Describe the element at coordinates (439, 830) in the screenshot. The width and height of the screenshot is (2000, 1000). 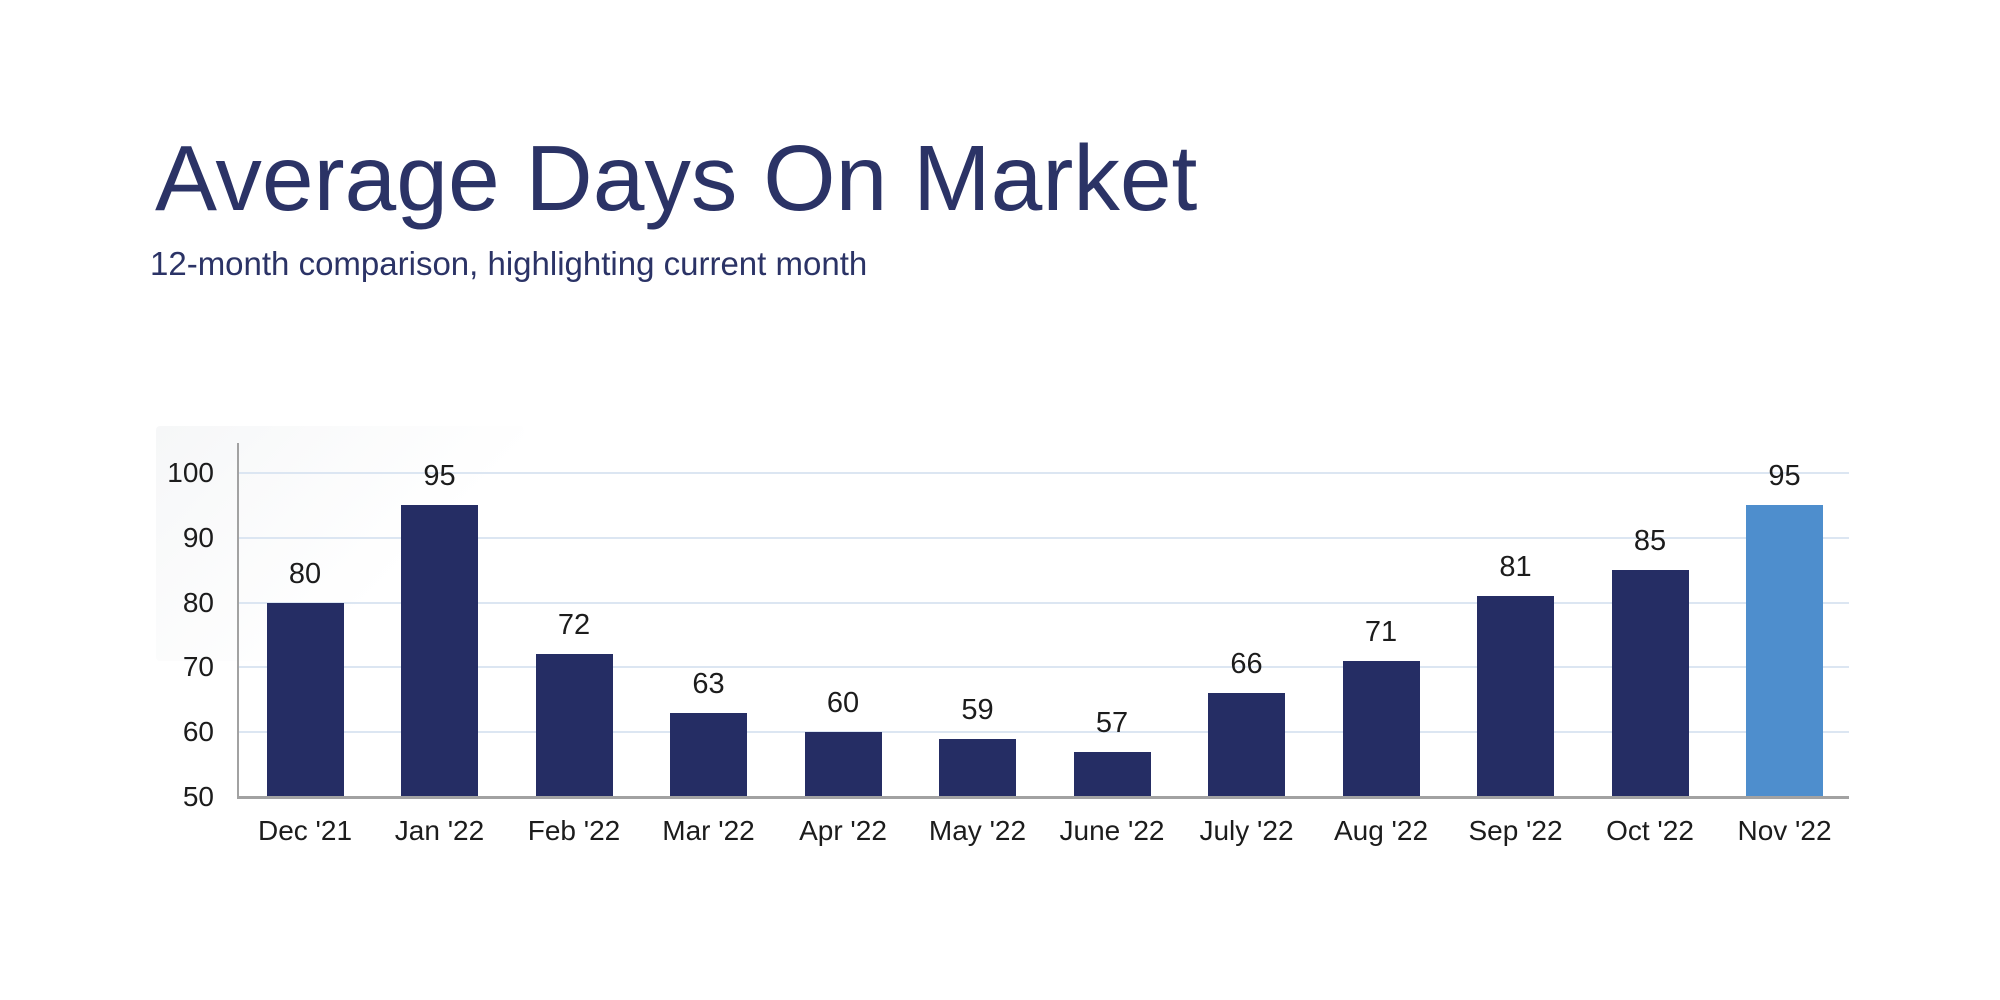
I see `x-tick-label: Jan '22` at that location.